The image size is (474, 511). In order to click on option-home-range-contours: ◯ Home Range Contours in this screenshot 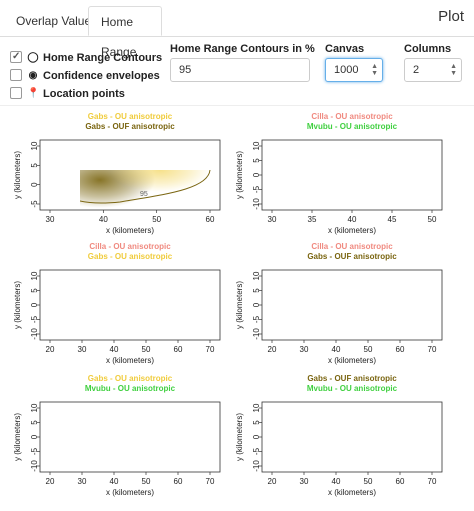, I will do `click(86, 57)`.